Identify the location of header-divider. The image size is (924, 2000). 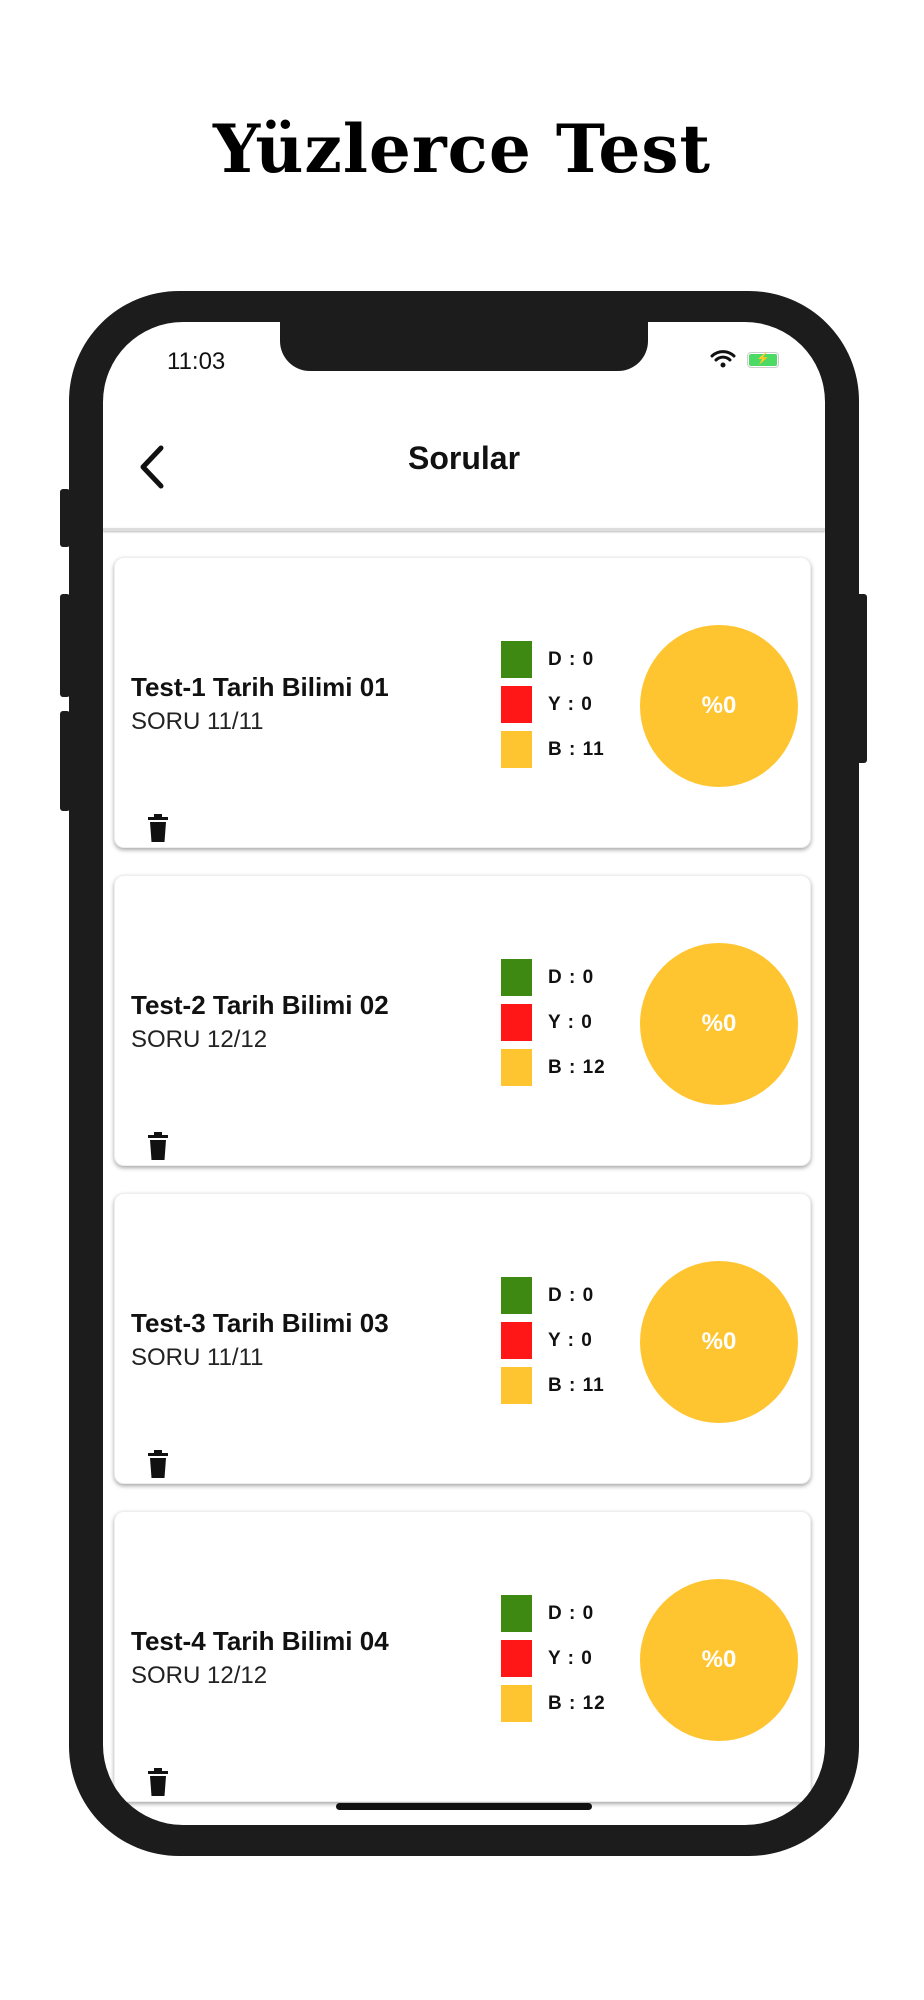
(464, 529).